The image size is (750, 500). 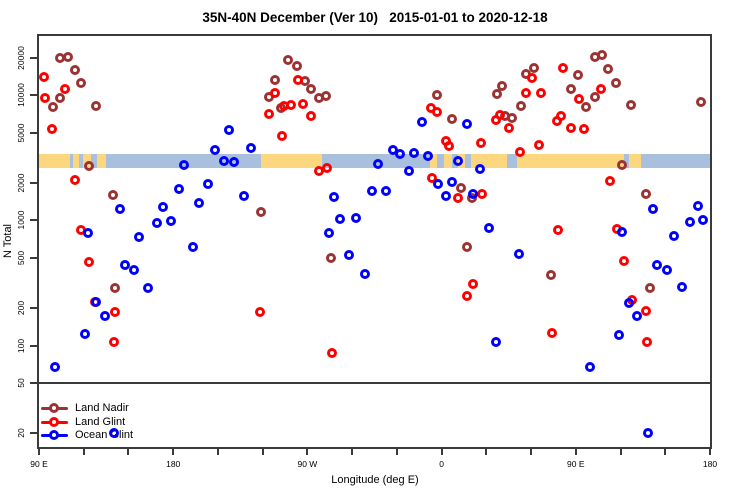 I want to click on y-tick-label: 2000, so click(x=21, y=183).